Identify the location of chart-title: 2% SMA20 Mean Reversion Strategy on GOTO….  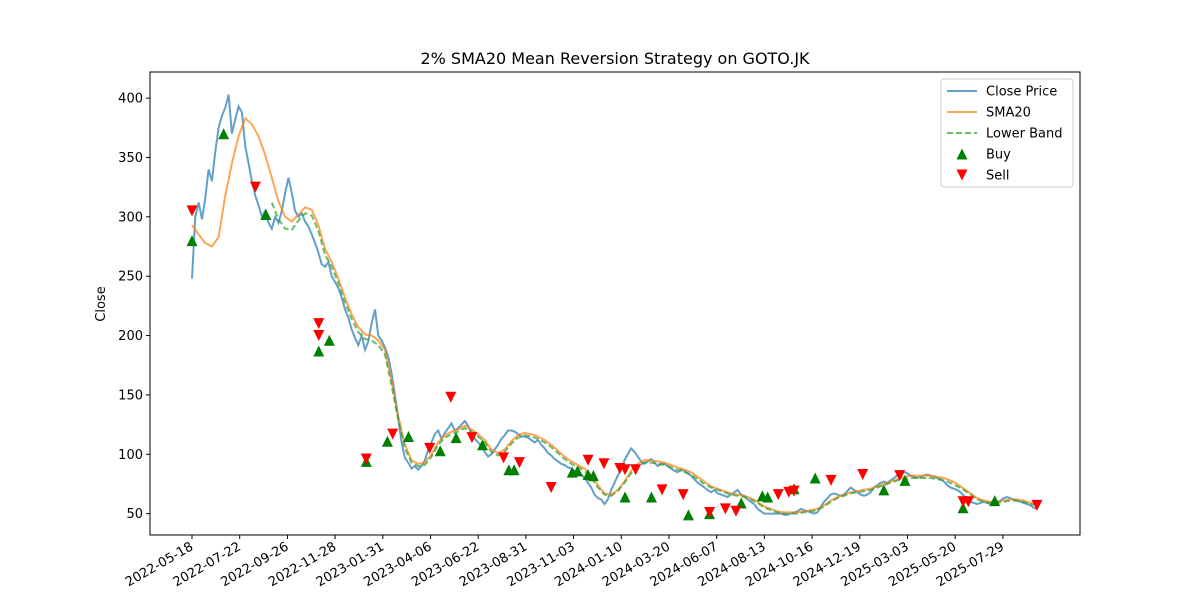
(615, 58).